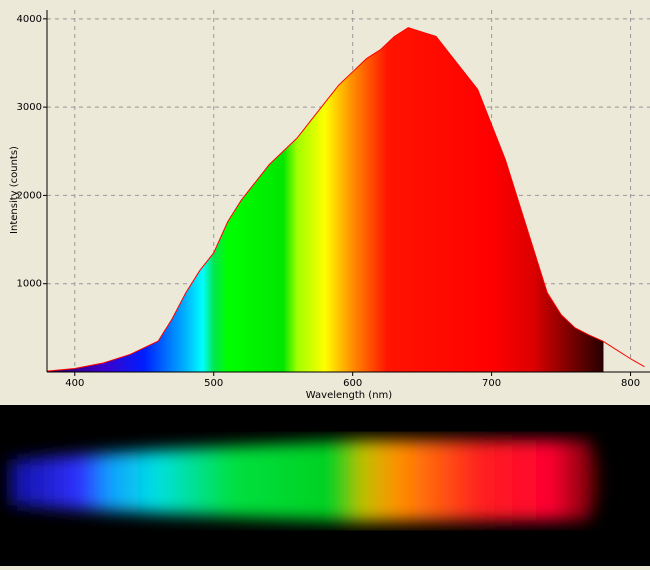 This screenshot has width=650, height=570. I want to click on y-tick-label: 4000, so click(29, 19).